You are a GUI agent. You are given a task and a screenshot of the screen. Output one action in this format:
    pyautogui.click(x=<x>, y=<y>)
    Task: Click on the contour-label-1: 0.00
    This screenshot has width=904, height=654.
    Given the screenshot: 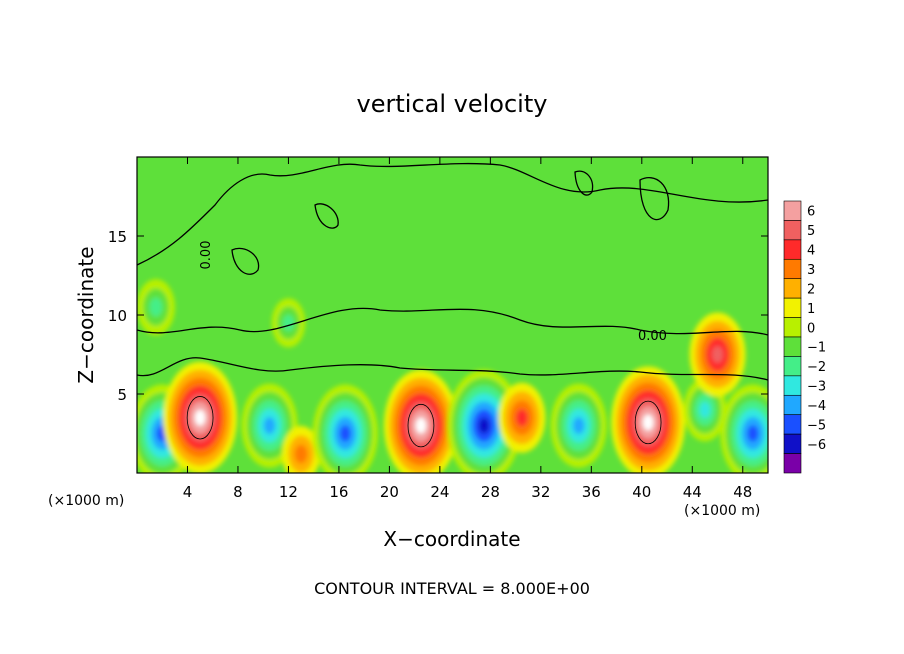 What is the action you would take?
    pyautogui.click(x=206, y=255)
    